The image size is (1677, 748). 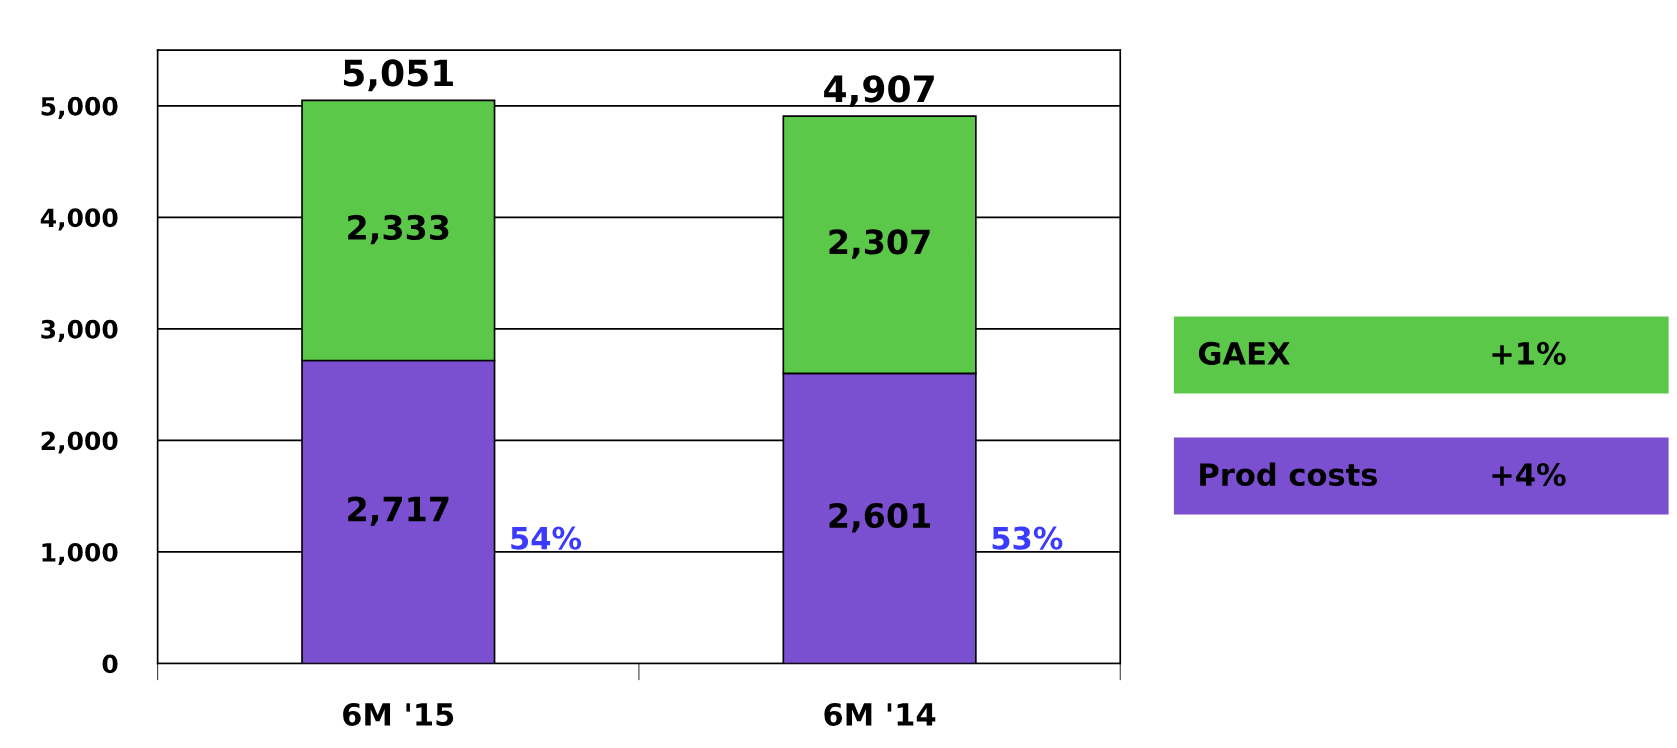 What do you see at coordinates (79, 219) in the screenshot?
I see `y-tick-label: 4,000` at bounding box center [79, 219].